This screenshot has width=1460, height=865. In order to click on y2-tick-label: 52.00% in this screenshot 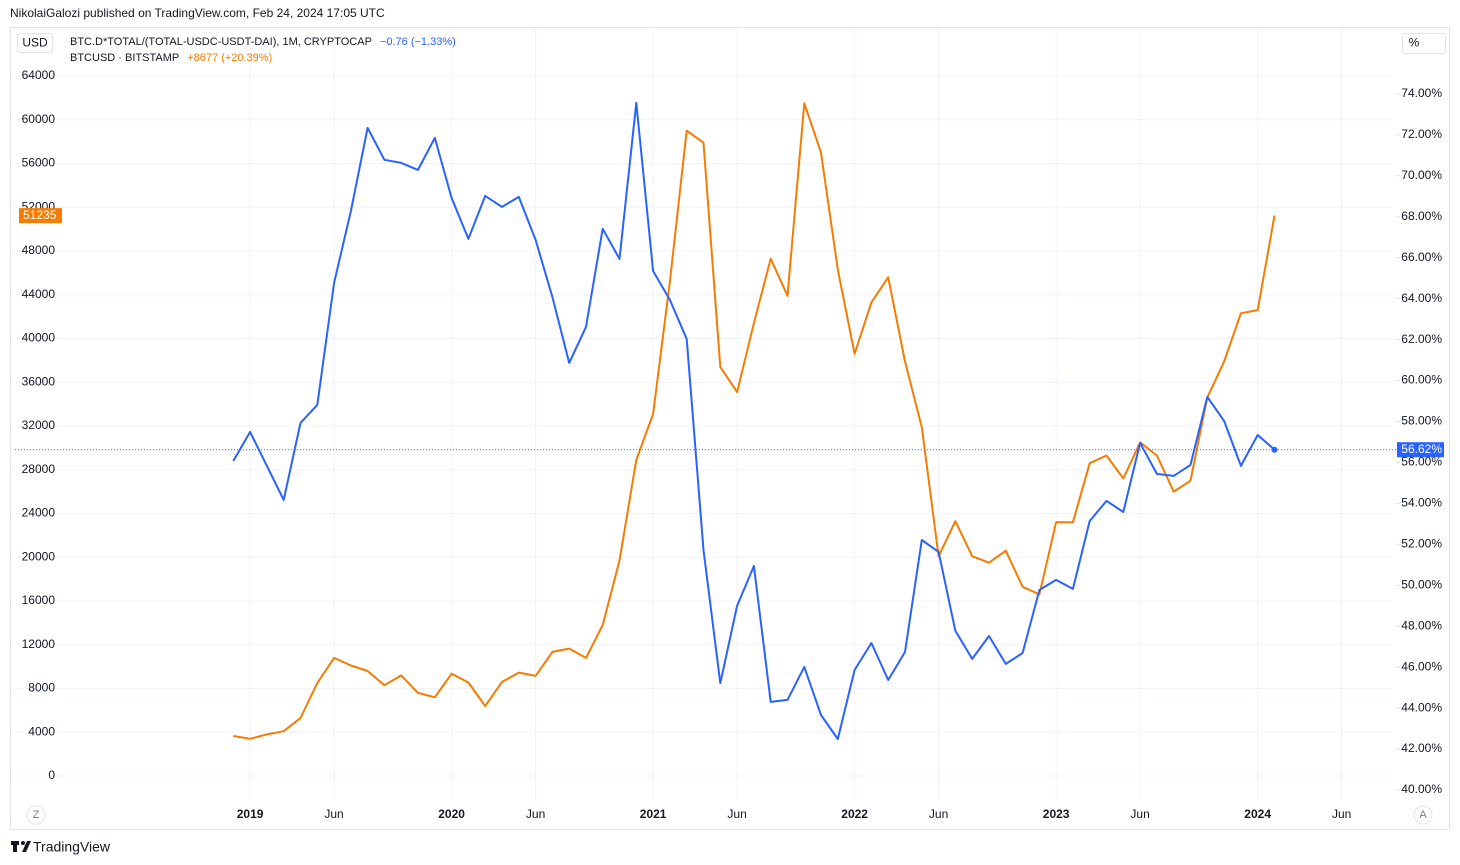, I will do `click(1421, 543)`.